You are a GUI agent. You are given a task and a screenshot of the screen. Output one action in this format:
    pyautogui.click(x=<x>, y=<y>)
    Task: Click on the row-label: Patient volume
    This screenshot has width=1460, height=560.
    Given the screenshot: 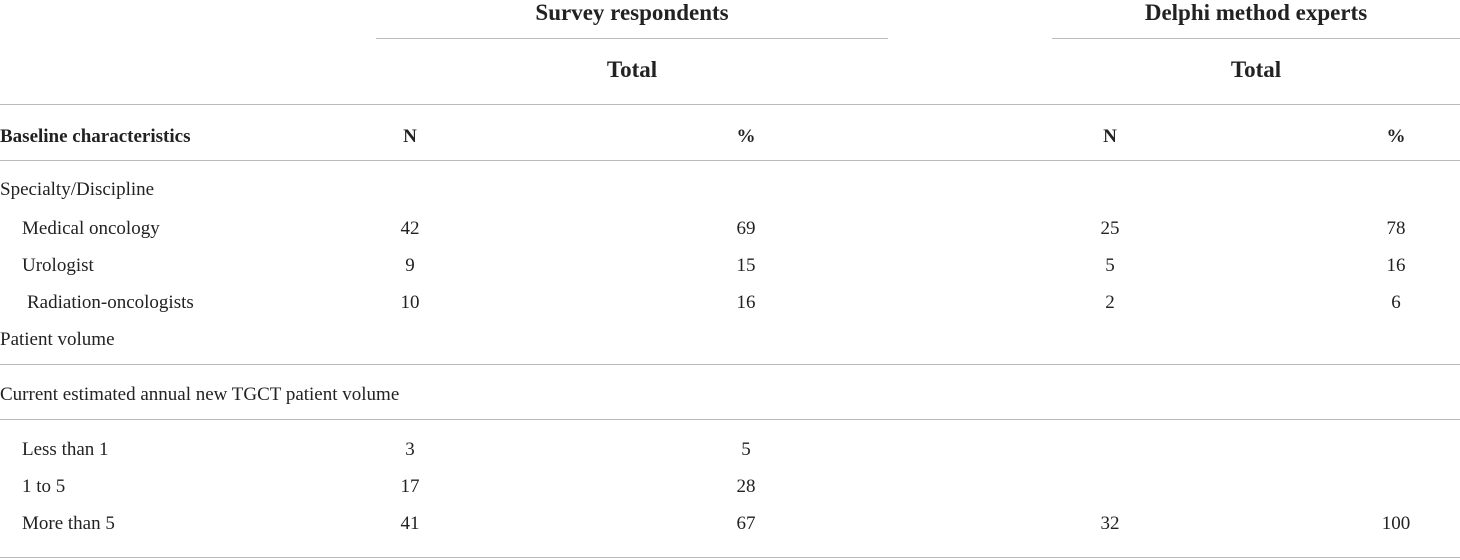 What is the action you would take?
    pyautogui.click(x=57, y=339)
    